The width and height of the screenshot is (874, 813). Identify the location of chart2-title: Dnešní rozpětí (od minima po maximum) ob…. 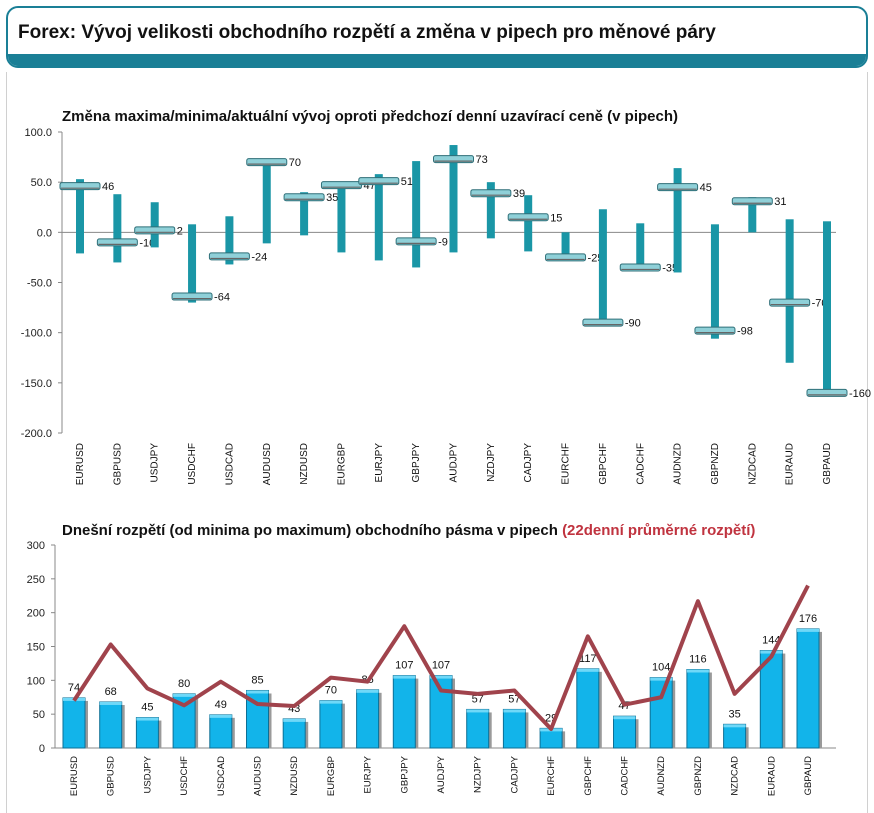
(408, 530).